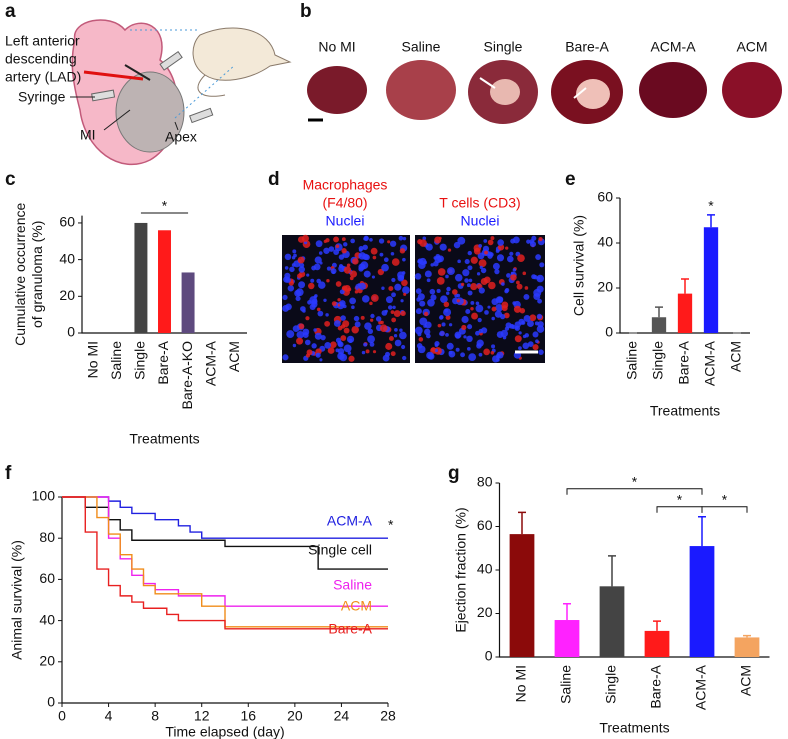 This screenshot has width=788, height=739. I want to click on x-tick-label: 4, so click(109, 716).